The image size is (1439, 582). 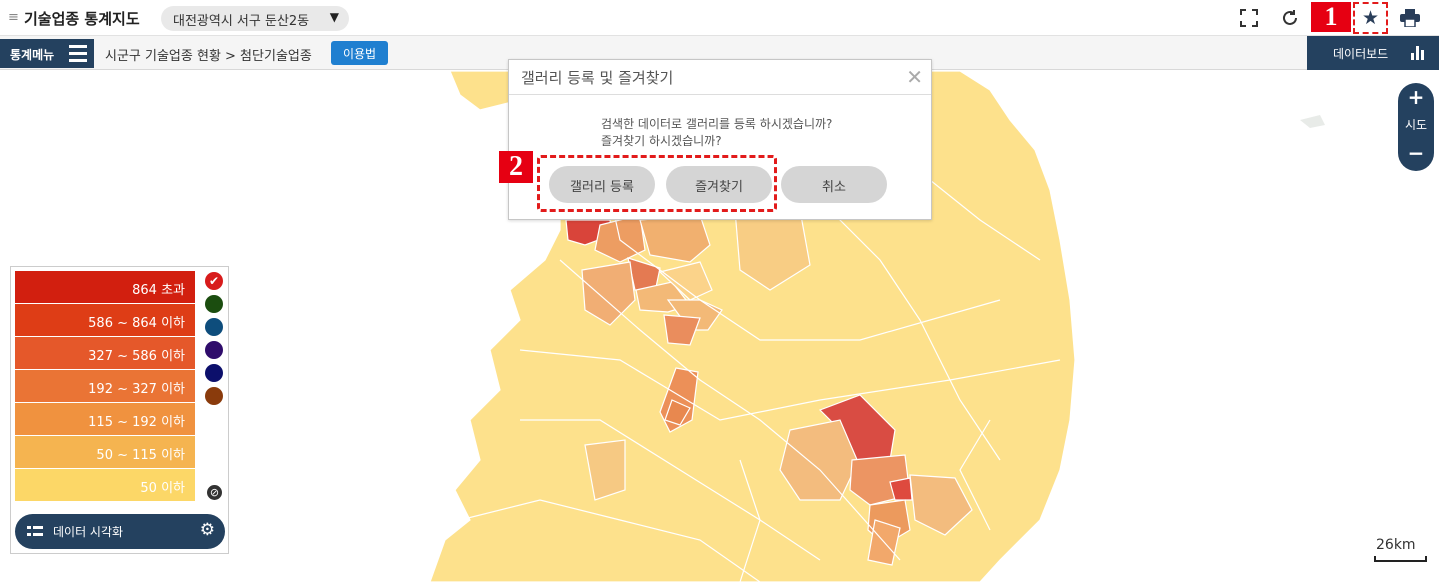 I want to click on legend-range-2: 586 ~ 864 이하, so click(x=105, y=320).